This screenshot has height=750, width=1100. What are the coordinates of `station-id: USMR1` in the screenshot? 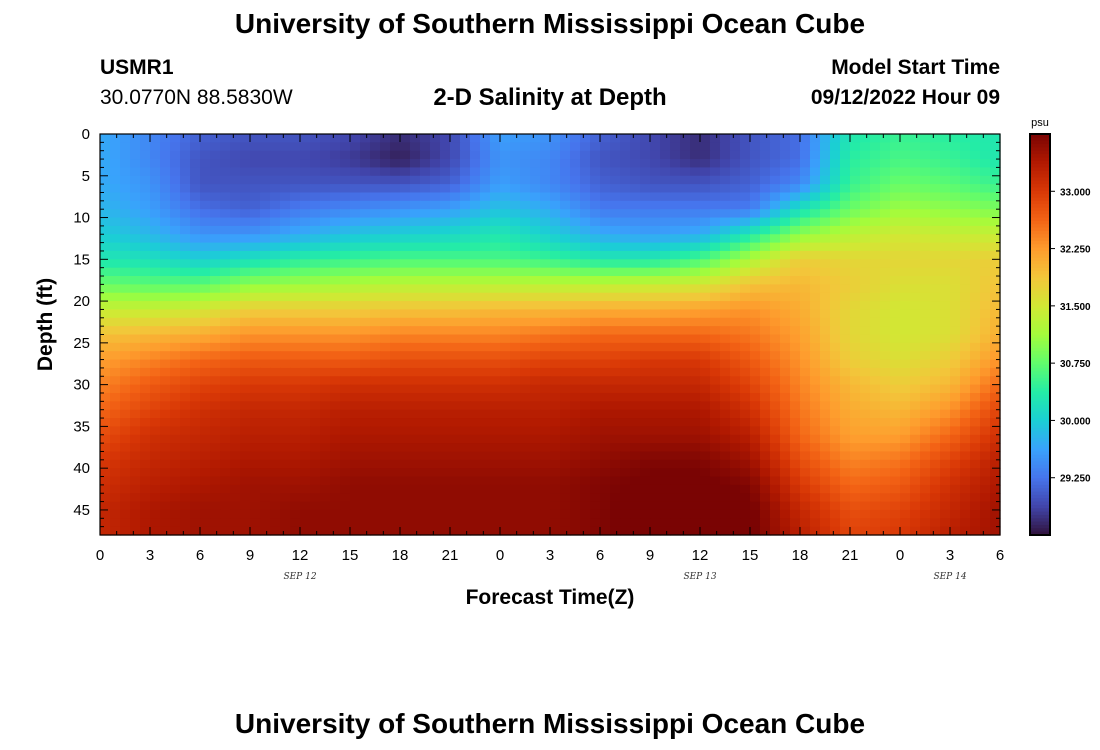 It's located at (137, 67).